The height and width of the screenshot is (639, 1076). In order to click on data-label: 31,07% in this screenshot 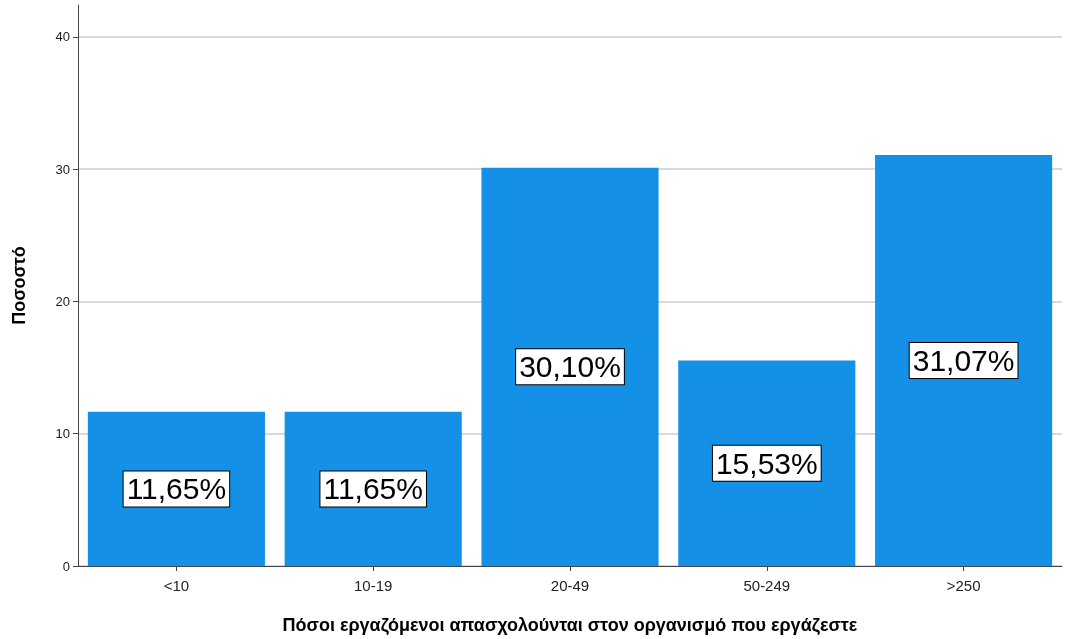, I will do `click(963, 360)`.